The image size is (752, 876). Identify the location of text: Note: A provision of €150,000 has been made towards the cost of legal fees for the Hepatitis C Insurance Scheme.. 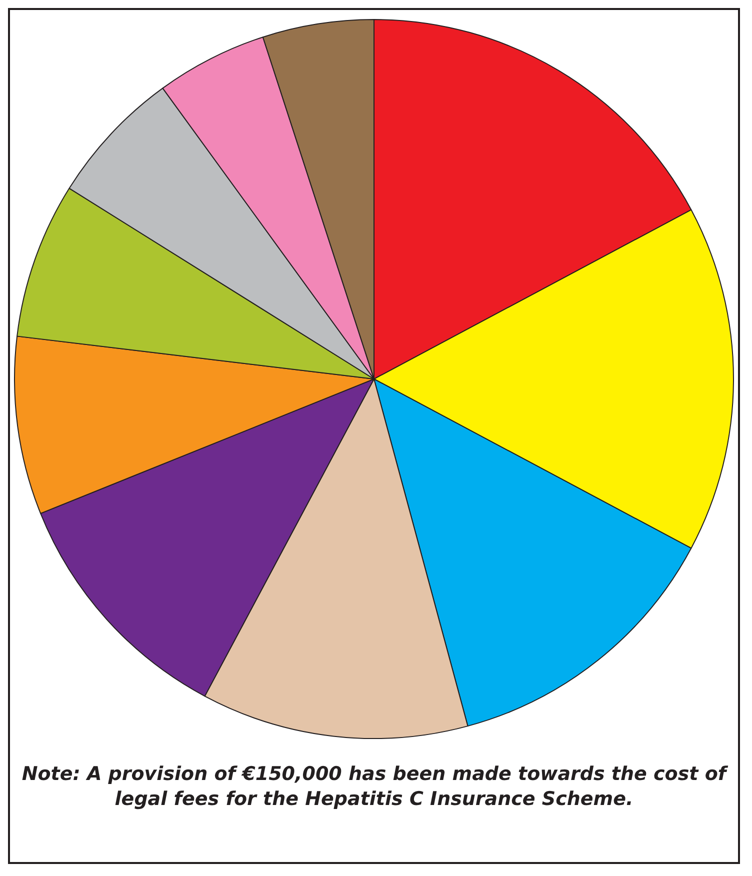
(374, 787).